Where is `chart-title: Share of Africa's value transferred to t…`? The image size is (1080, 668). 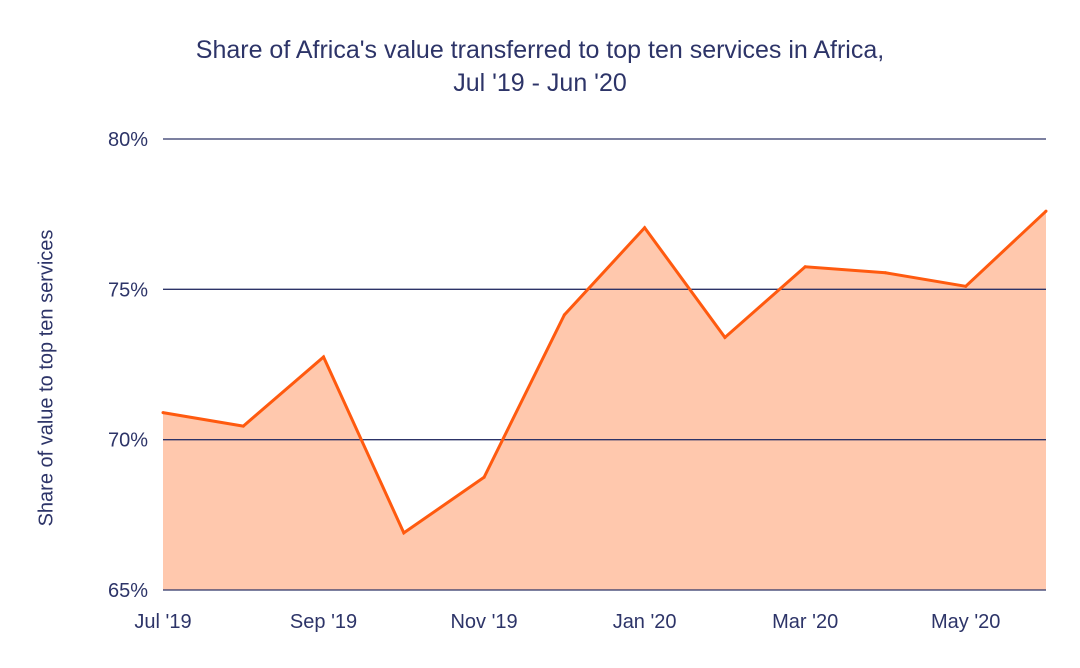 chart-title: Share of Africa's value transferred to t… is located at coordinates (540, 67).